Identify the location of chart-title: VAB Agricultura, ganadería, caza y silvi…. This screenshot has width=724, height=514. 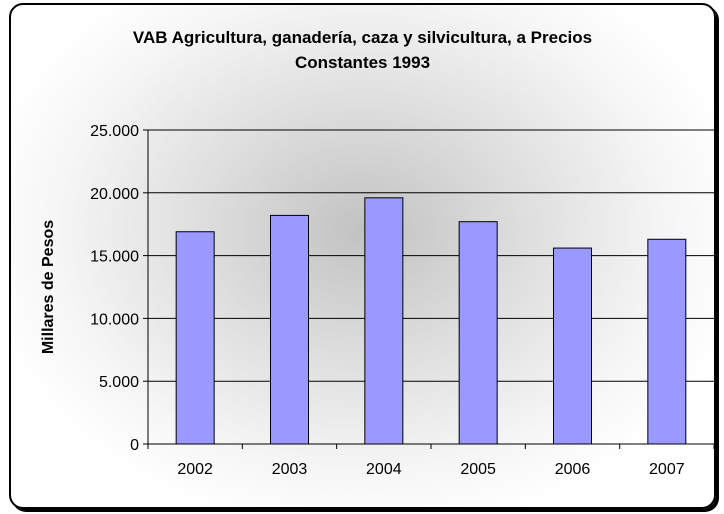
(362, 50).